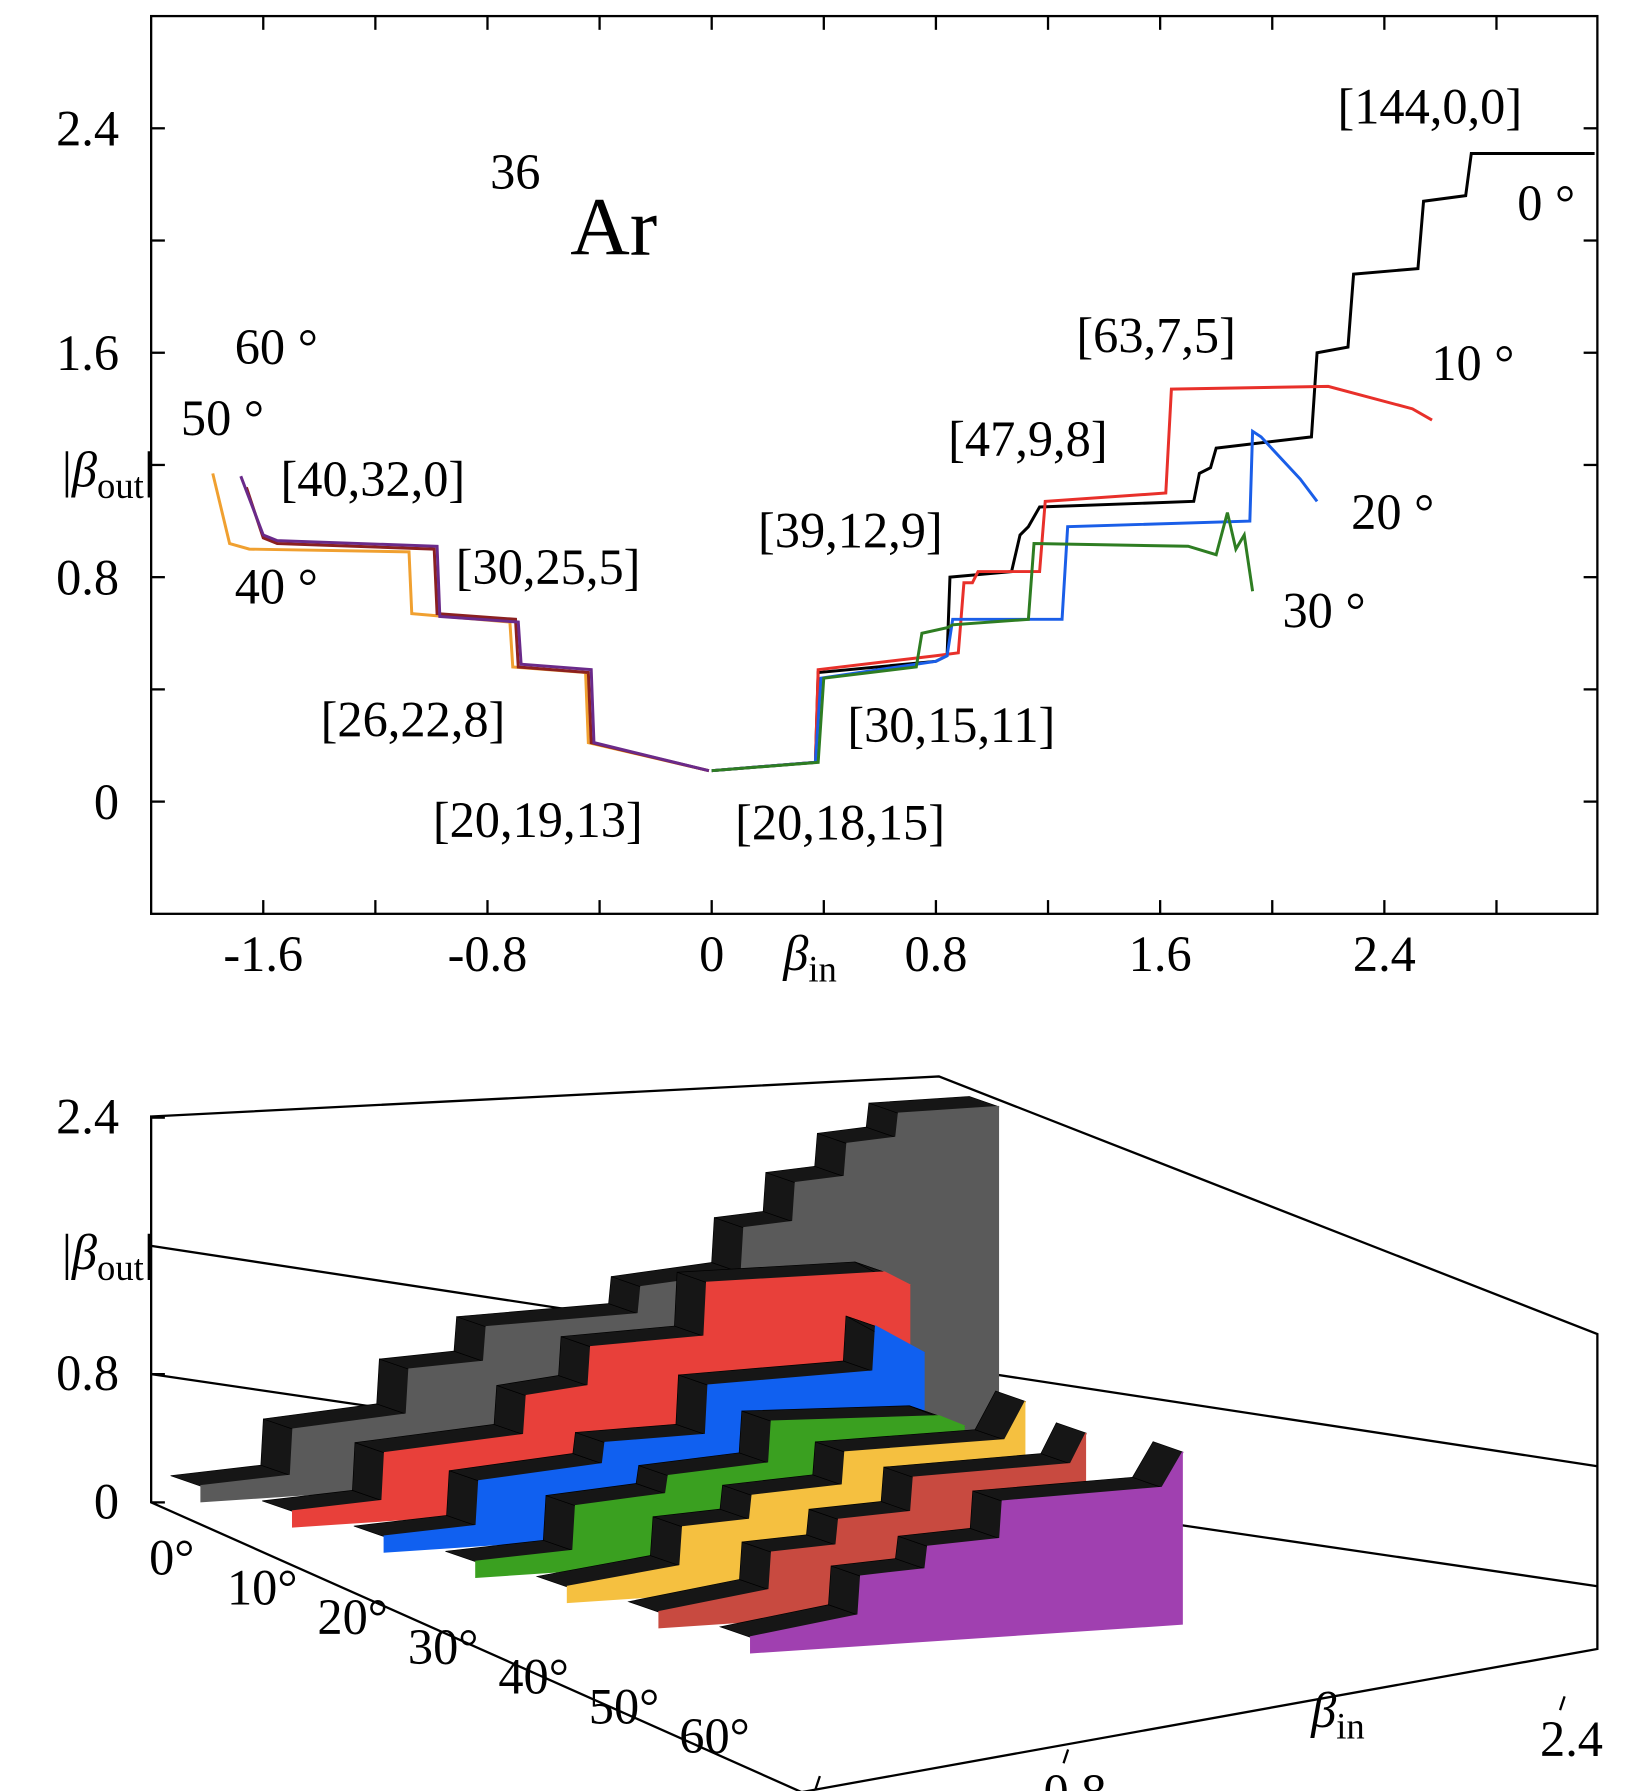  What do you see at coordinates (67, 1252) in the screenshot?
I see `z-axis-open: |` at bounding box center [67, 1252].